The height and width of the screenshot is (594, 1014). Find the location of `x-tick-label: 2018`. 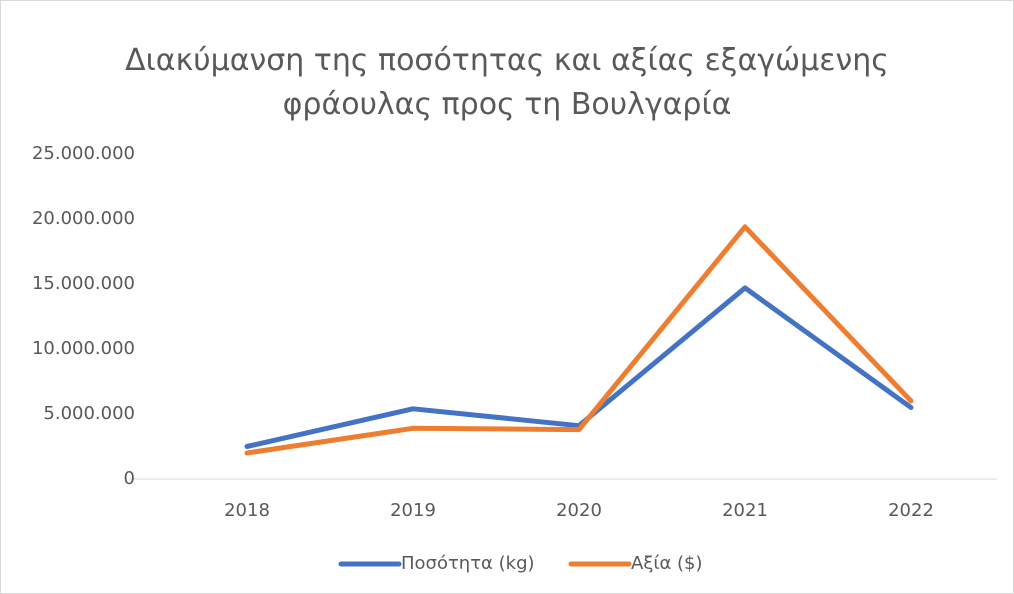

x-tick-label: 2018 is located at coordinates (247, 510).